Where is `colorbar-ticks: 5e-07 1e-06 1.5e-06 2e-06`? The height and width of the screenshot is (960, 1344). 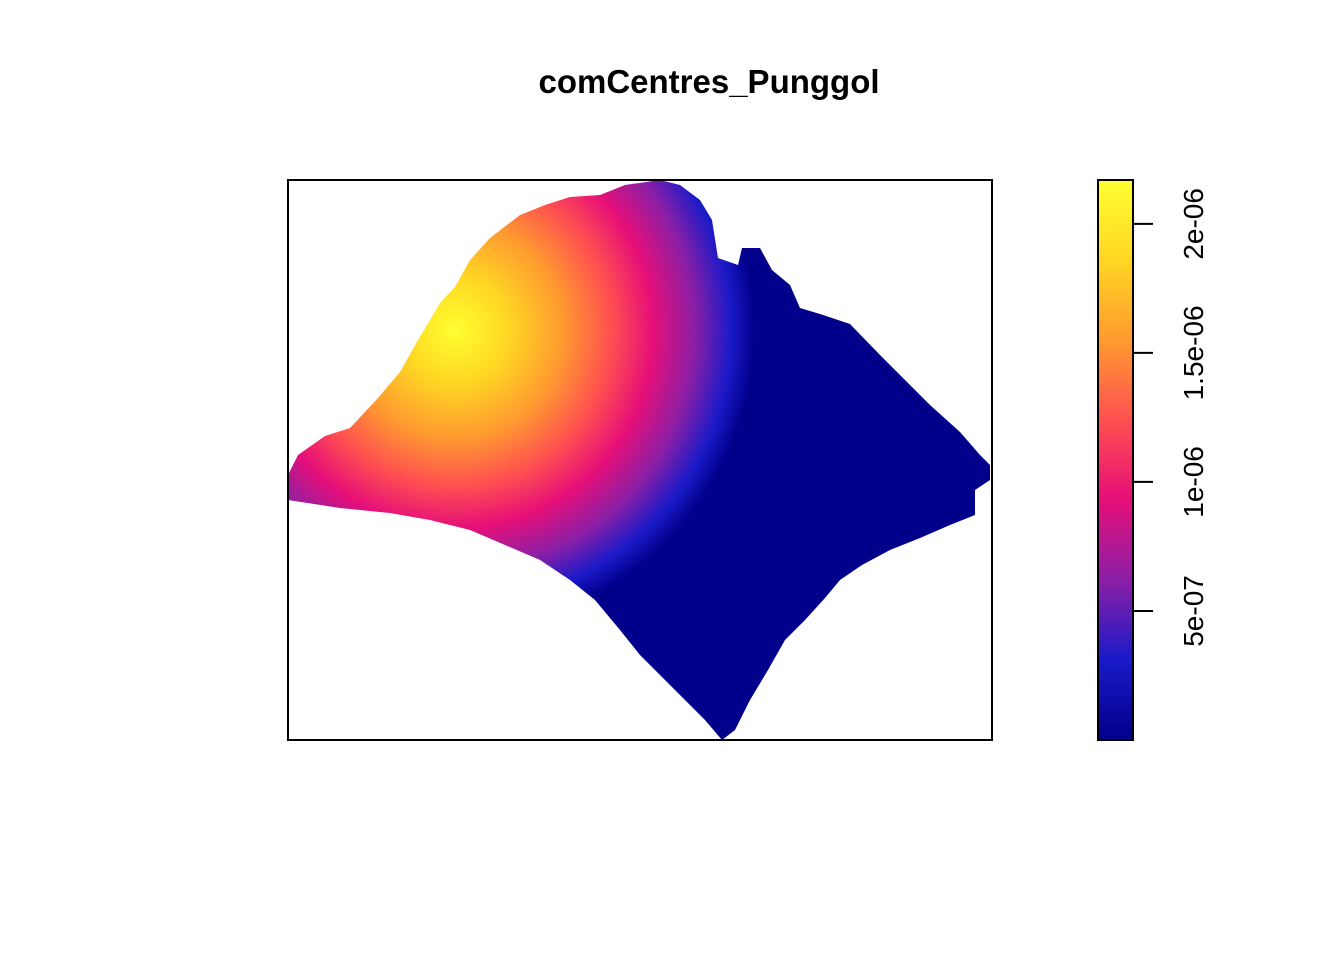
colorbar-ticks: 5e-07 1e-06 1.5e-06 2e-06 is located at coordinates (1171, 417).